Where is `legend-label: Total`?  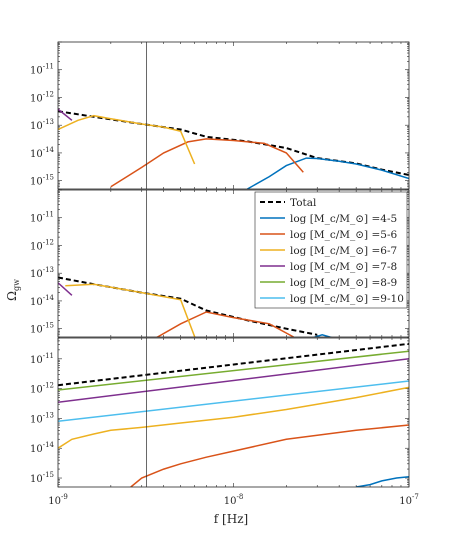 legend-label: Total is located at coordinates (303, 203).